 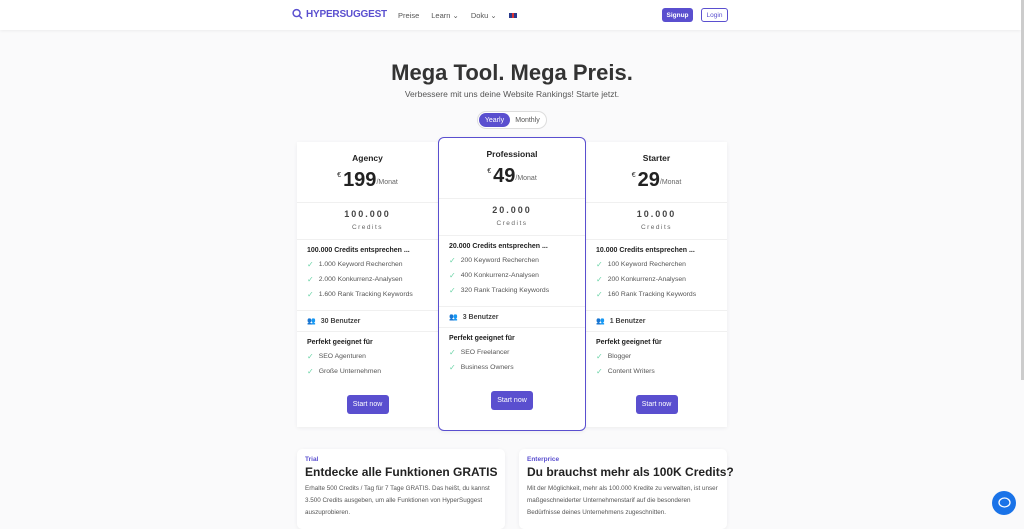 What do you see at coordinates (350, 371) in the screenshot?
I see `list-item-text: Große Unternehmen` at bounding box center [350, 371].